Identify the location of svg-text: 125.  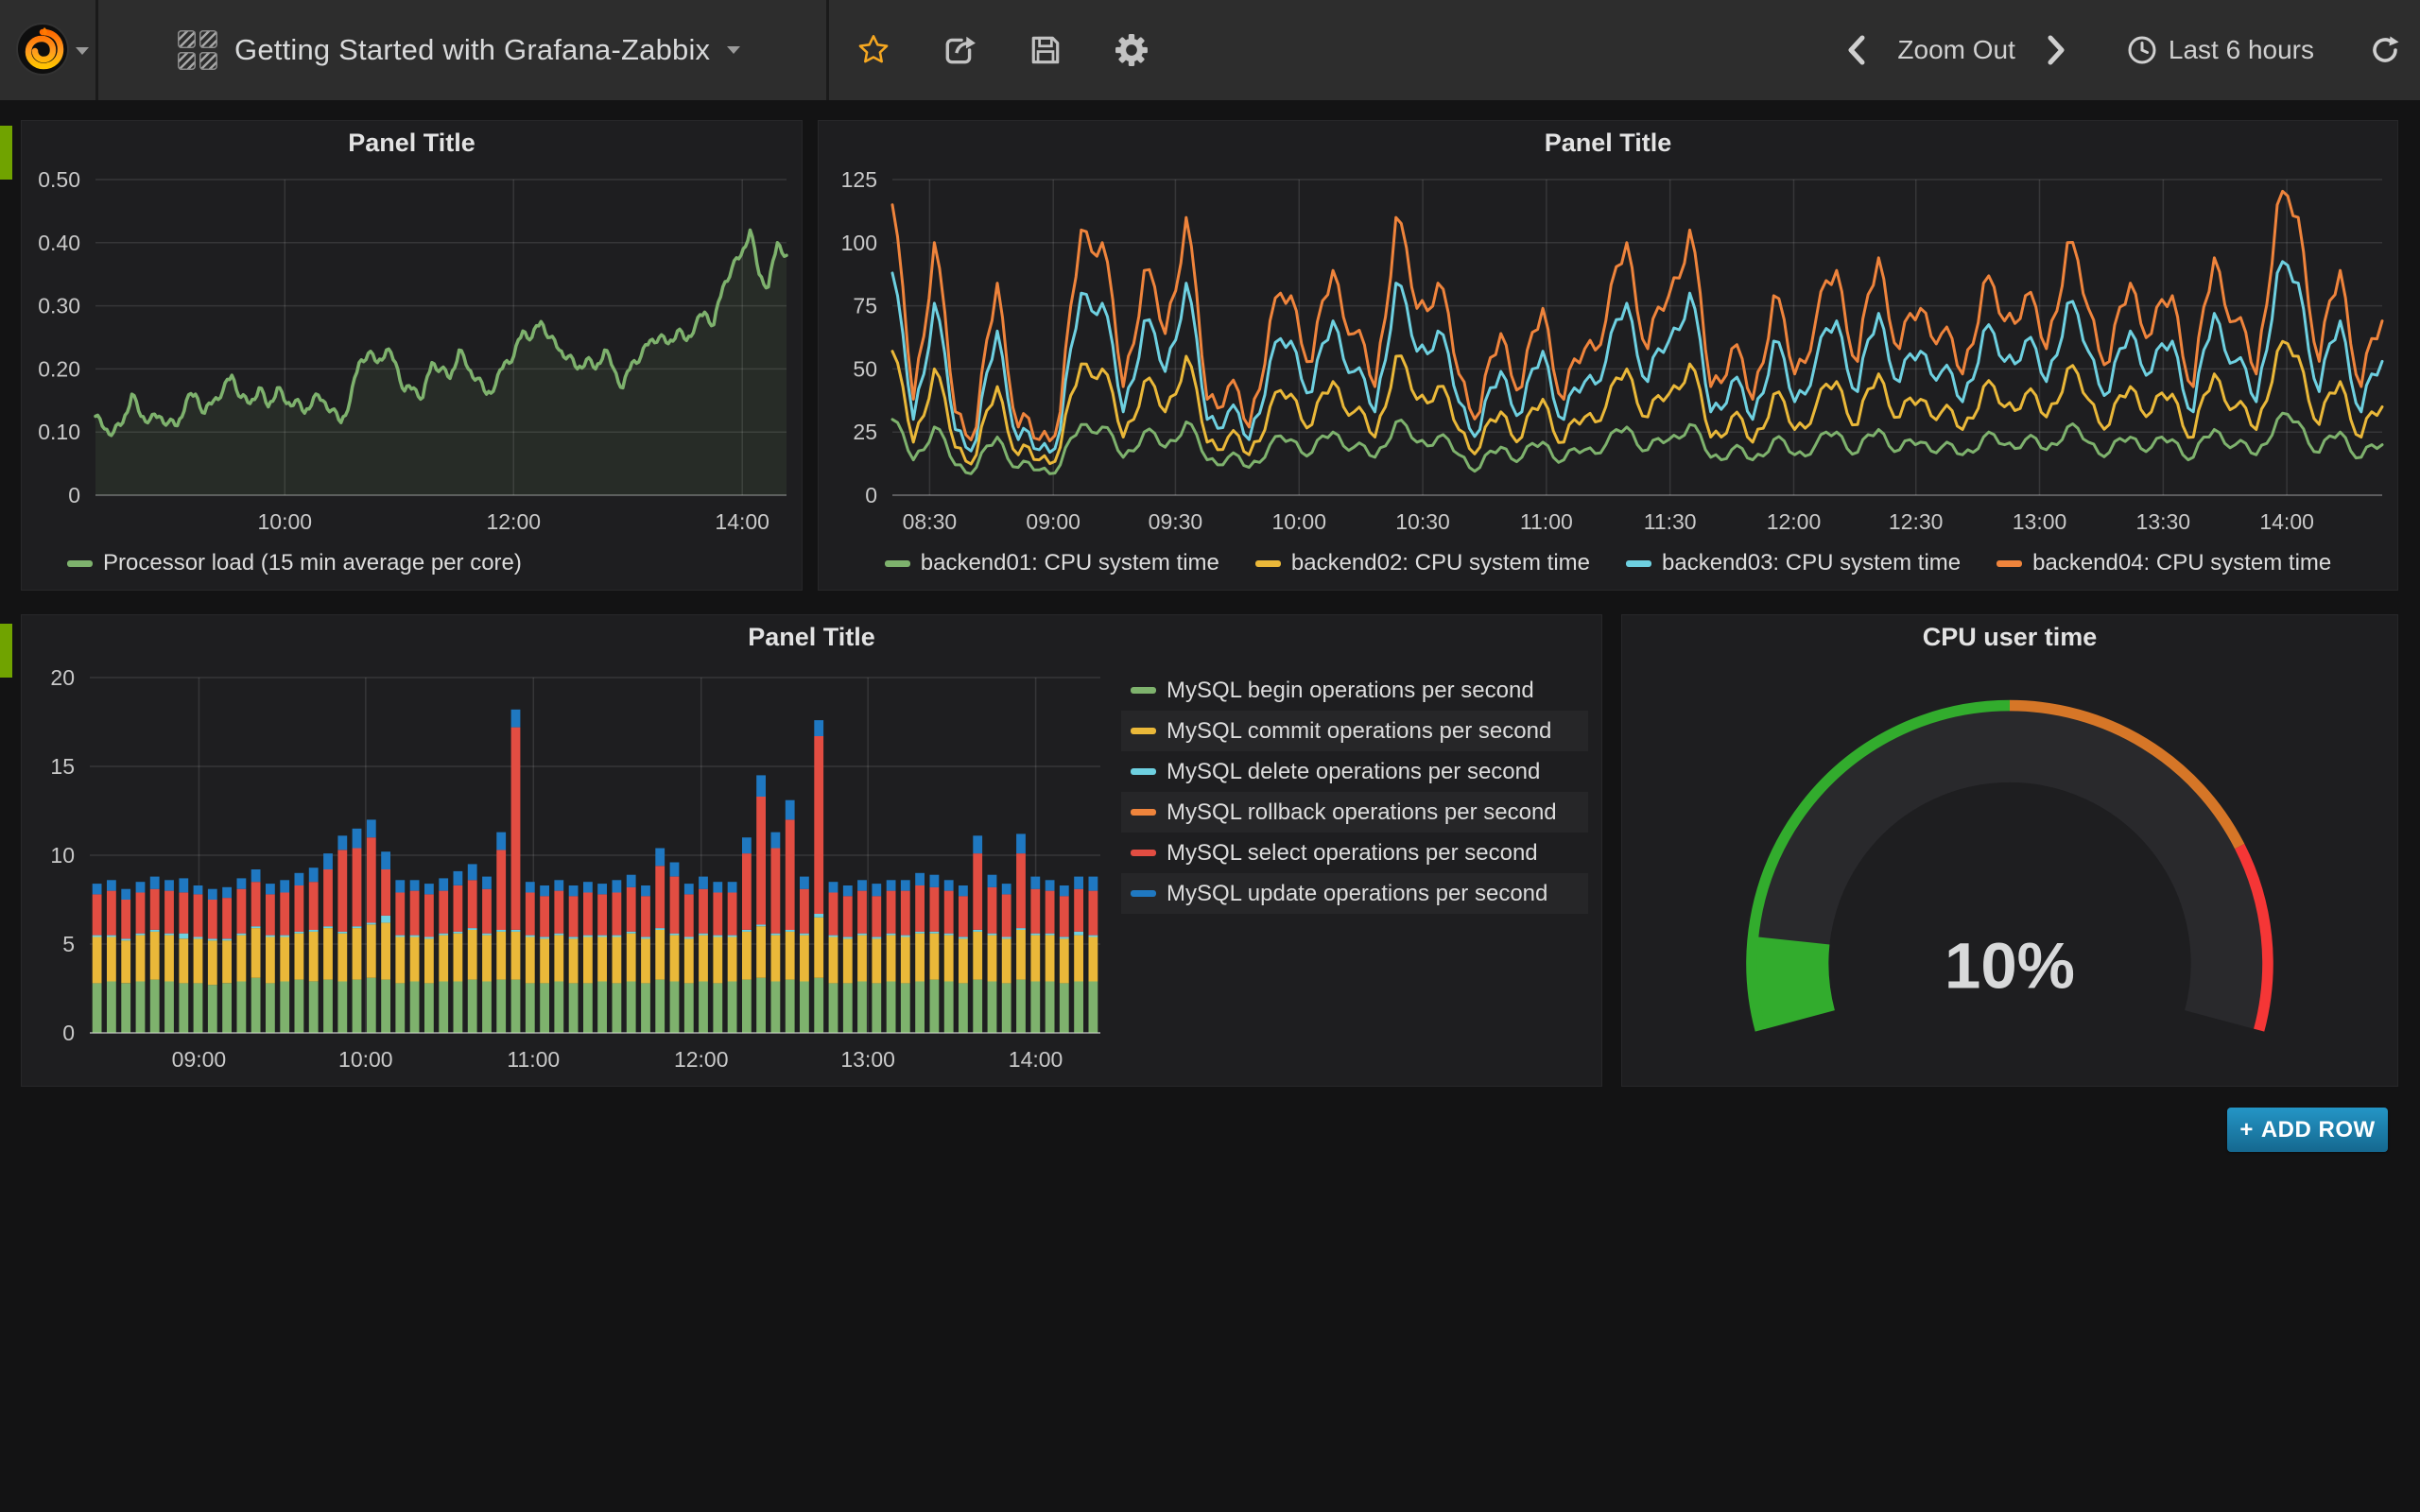
(859, 179).